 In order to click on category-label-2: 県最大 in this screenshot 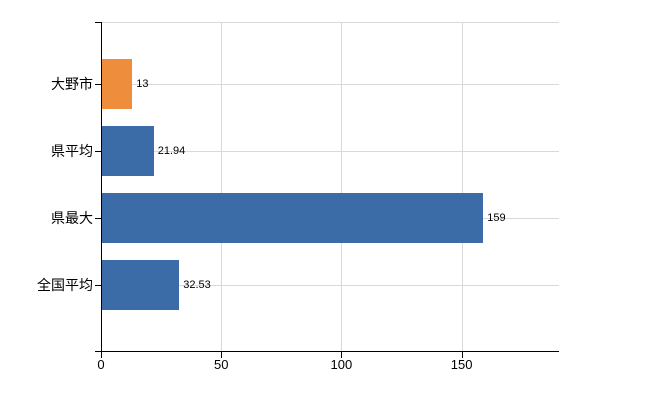, I will do `click(72, 217)`.